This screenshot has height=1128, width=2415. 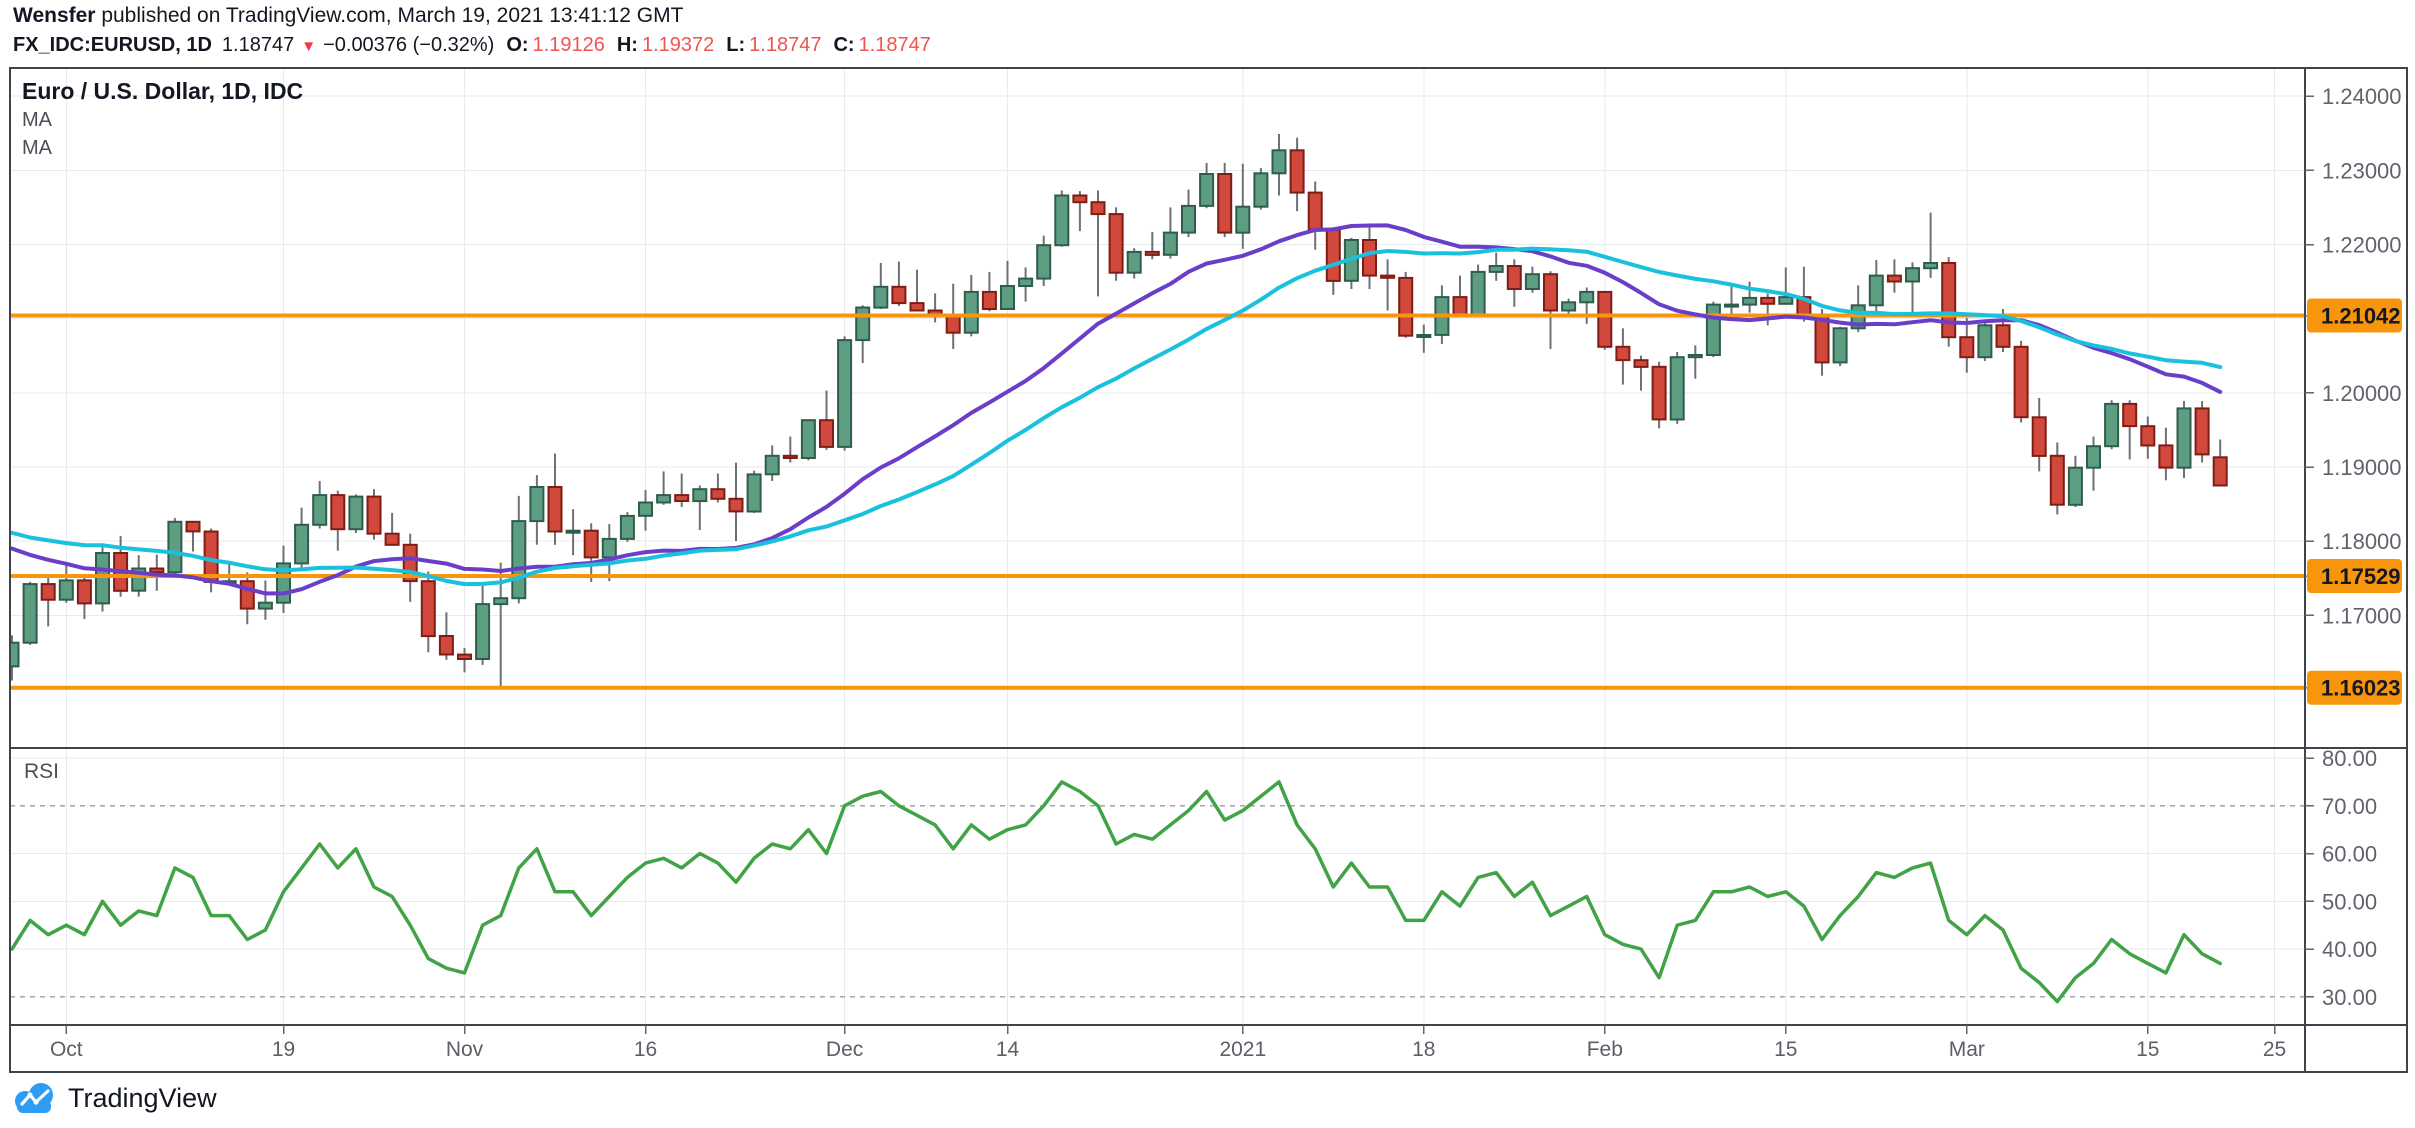 What do you see at coordinates (1157, 1048) in the screenshot?
I see `time-axis` at bounding box center [1157, 1048].